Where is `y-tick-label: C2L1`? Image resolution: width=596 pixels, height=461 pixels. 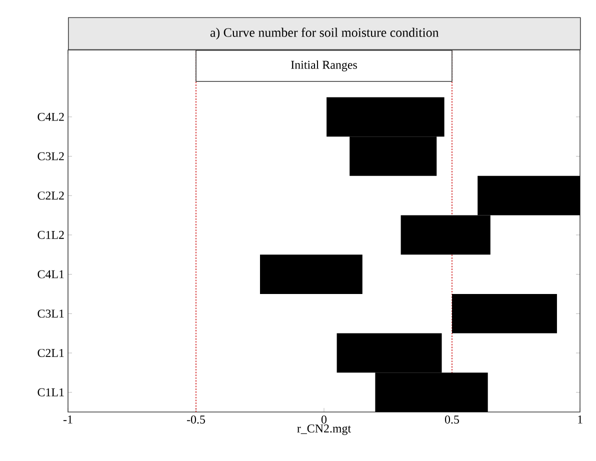 y-tick-label: C2L1 is located at coordinates (51, 352).